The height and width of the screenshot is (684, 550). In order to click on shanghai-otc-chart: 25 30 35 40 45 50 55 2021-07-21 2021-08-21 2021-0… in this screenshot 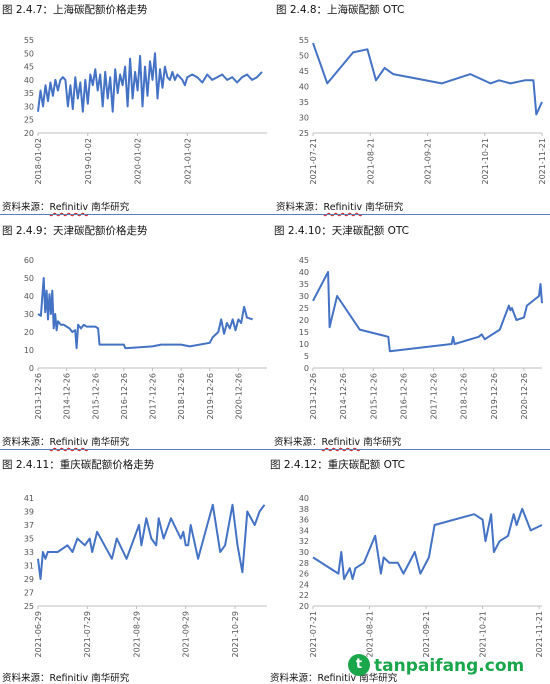, I will do `click(423, 110)`.